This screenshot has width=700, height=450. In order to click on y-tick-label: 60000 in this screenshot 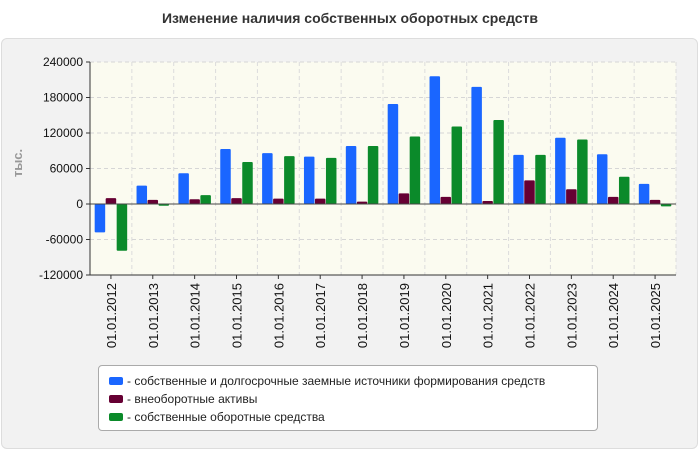, I will do `click(67, 169)`.